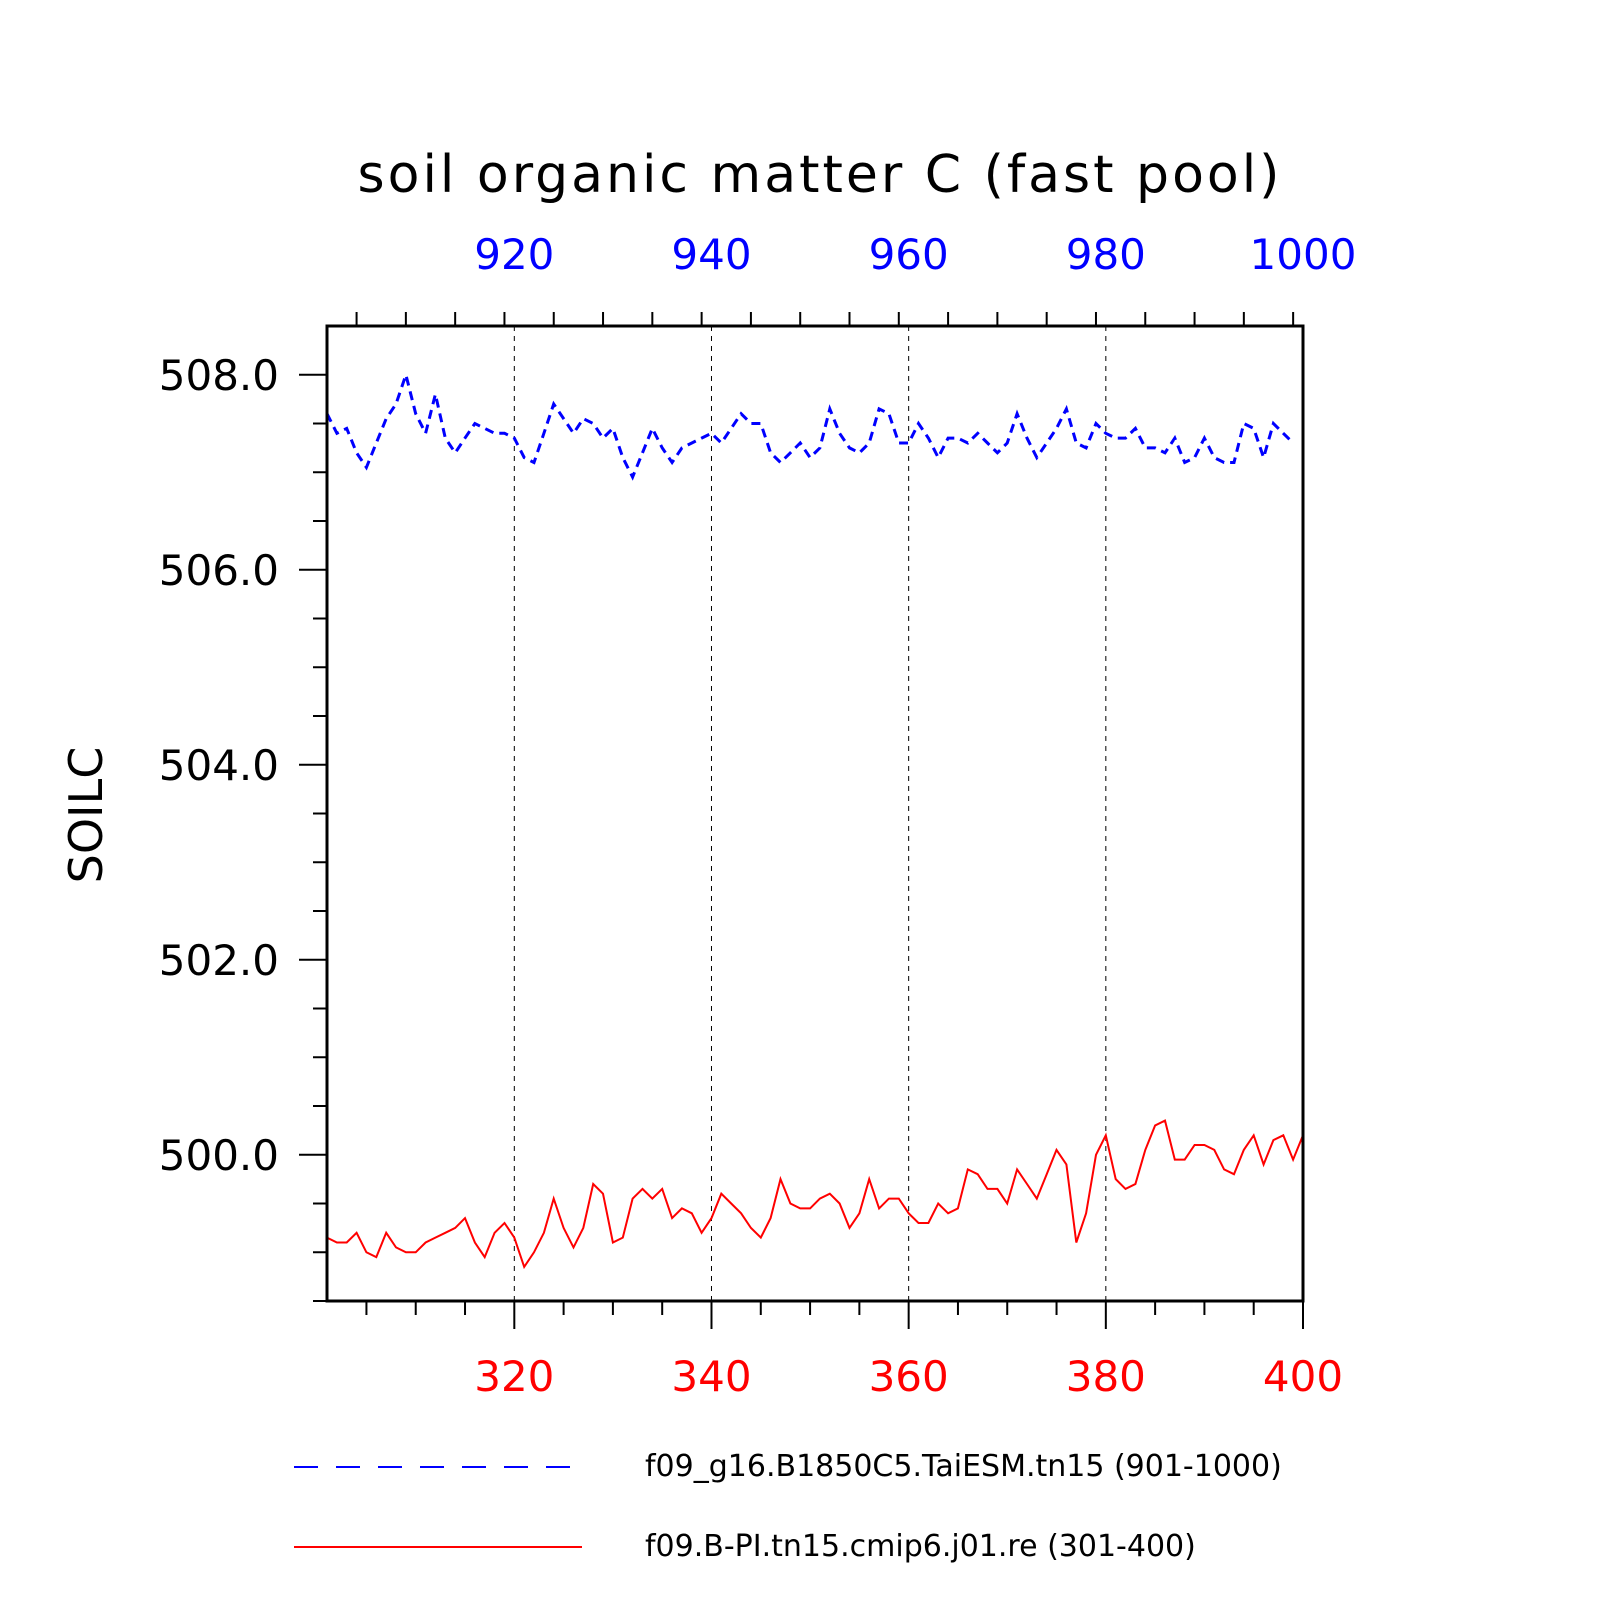 The image size is (1620, 1620). I want to click on legend-label-series-2: f09.B-PI.tn15.cmip6.j01.re (301-400), so click(920, 1546).